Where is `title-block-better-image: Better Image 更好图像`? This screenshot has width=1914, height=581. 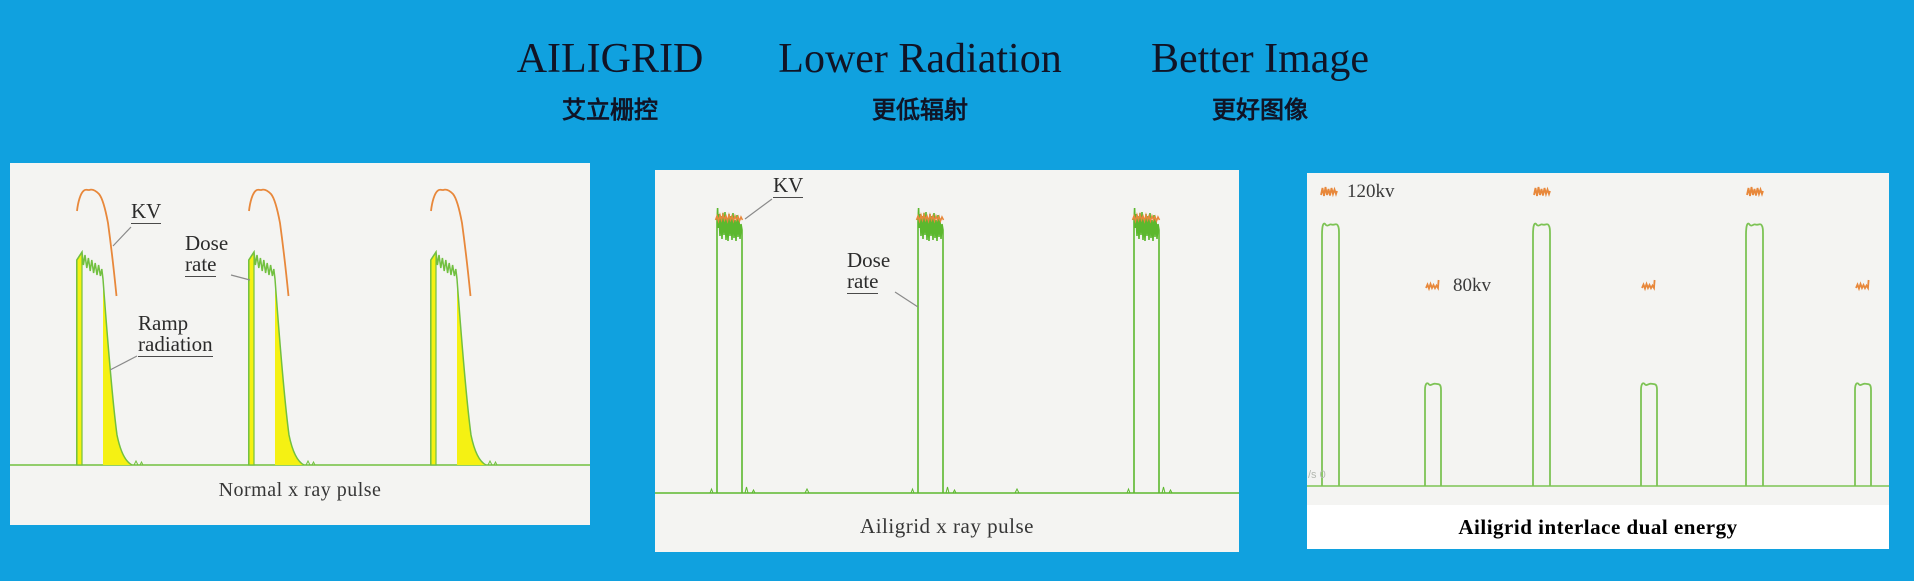 title-block-better-image: Better Image 更好图像 is located at coordinates (1260, 80).